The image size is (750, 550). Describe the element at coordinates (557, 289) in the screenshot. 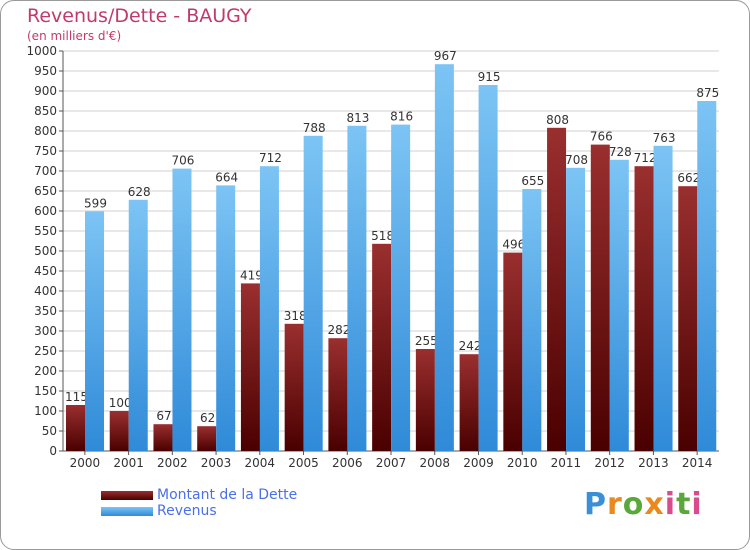

I see `bar-debt-2011` at that location.